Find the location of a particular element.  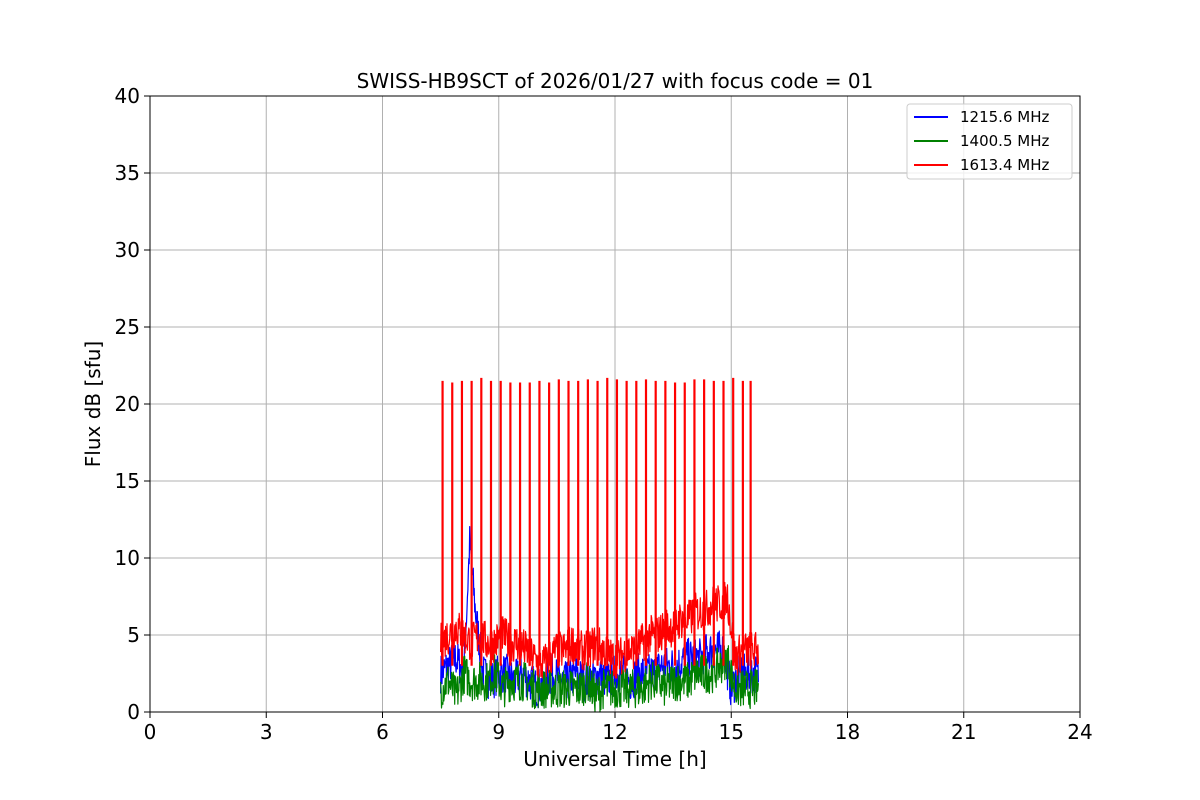

y-tick-label: 25 is located at coordinates (127, 327).